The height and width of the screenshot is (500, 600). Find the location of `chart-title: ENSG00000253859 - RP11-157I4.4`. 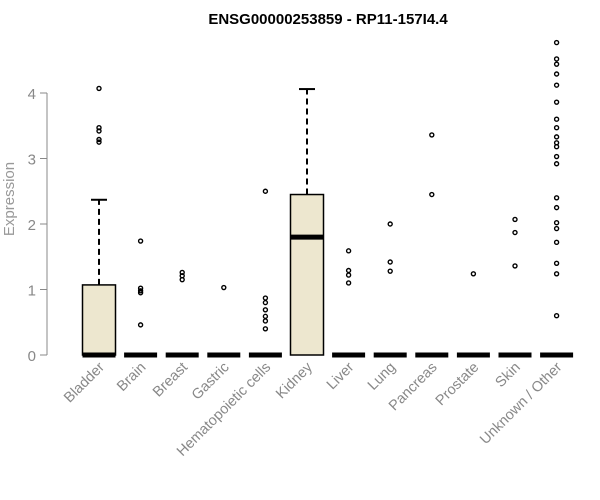

chart-title: ENSG00000253859 - RP11-157I4.4 is located at coordinates (328, 19).